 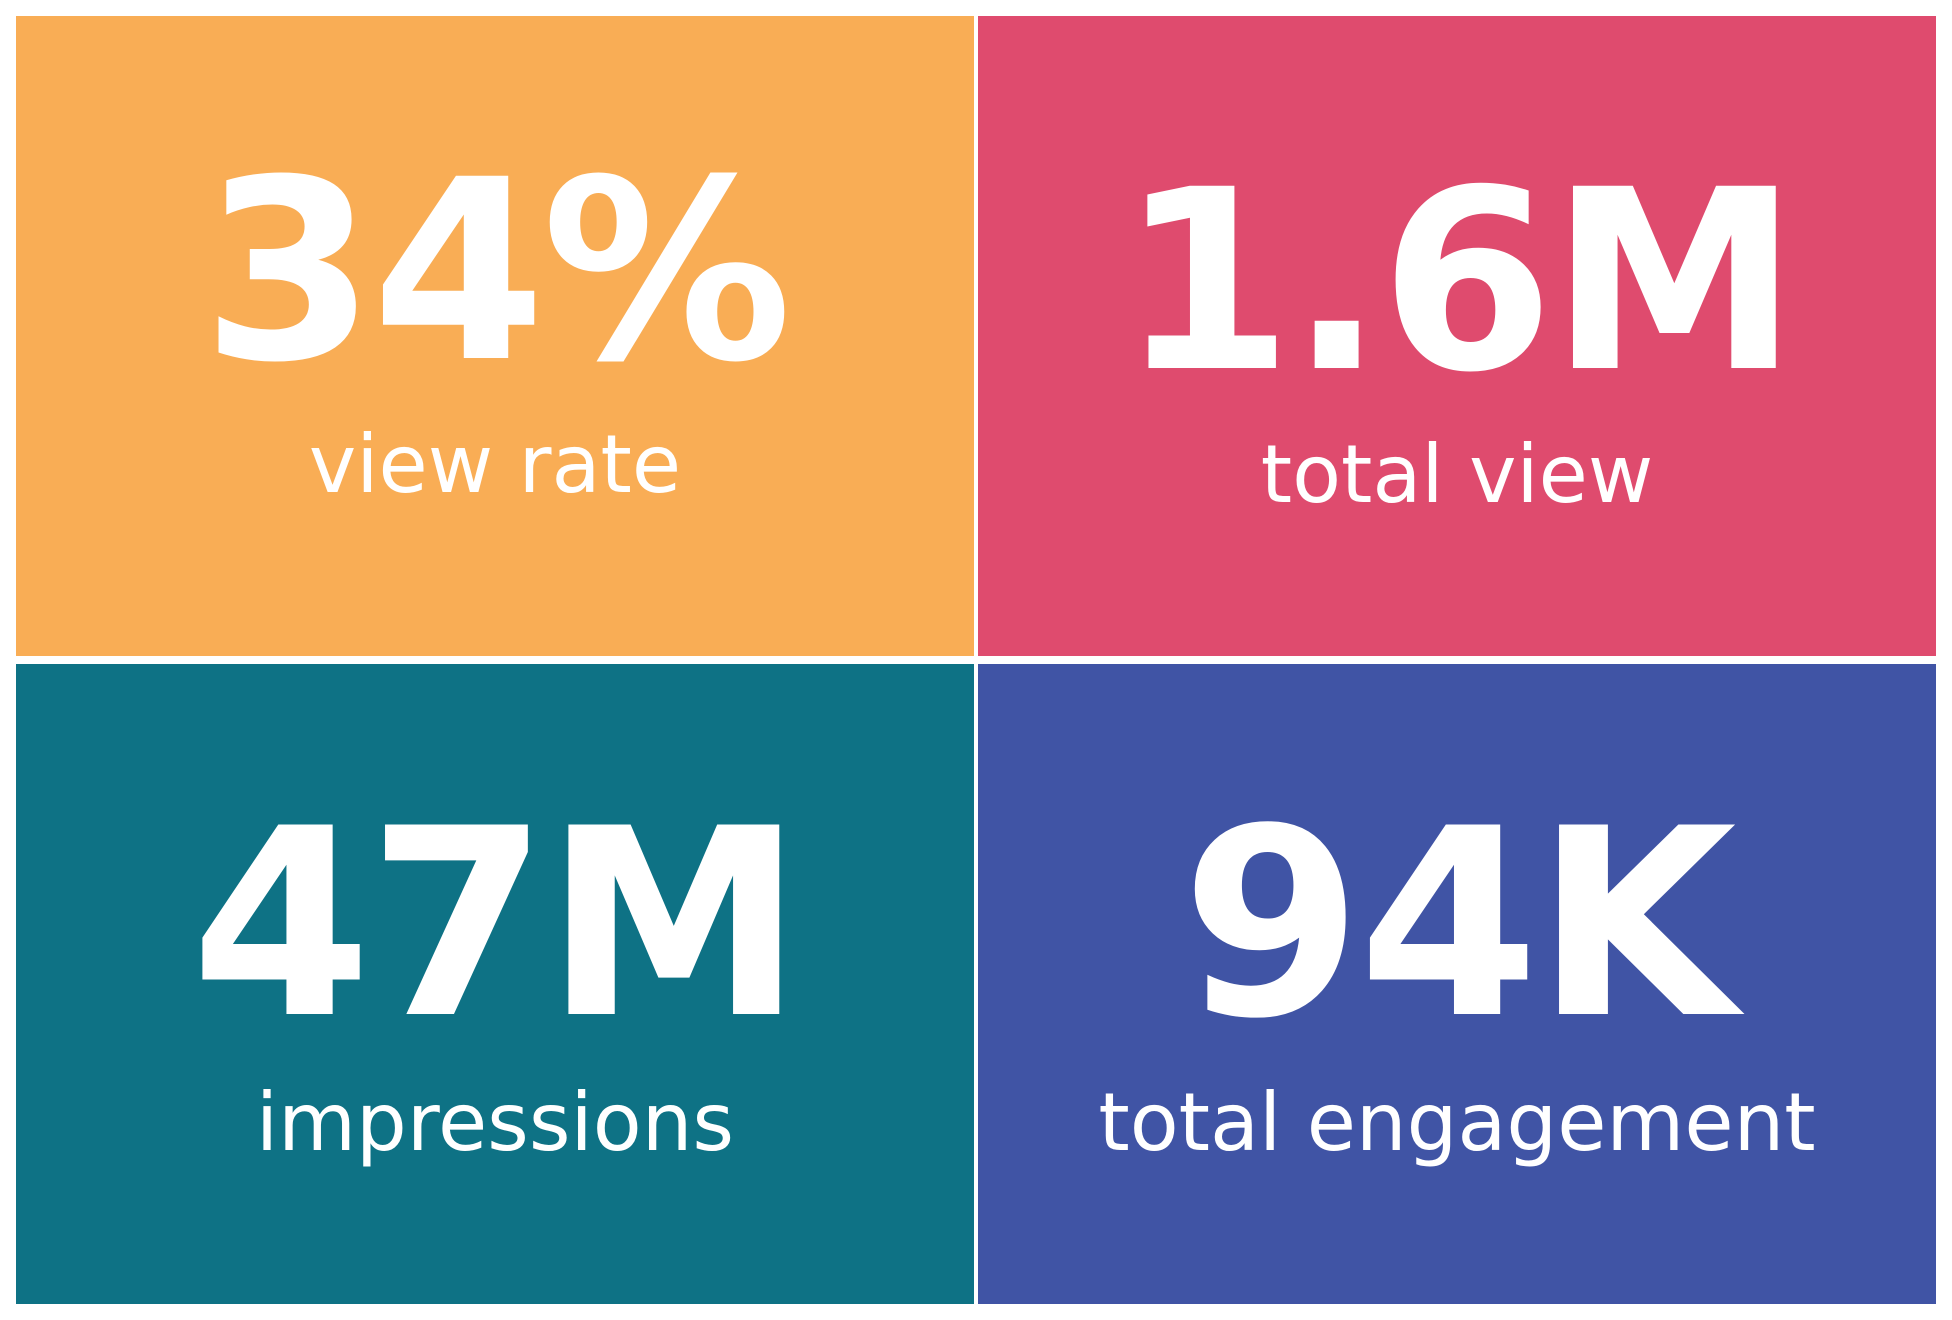 What do you see at coordinates (1457, 1122) in the screenshot?
I see `total-engagement-label: total engagement` at bounding box center [1457, 1122].